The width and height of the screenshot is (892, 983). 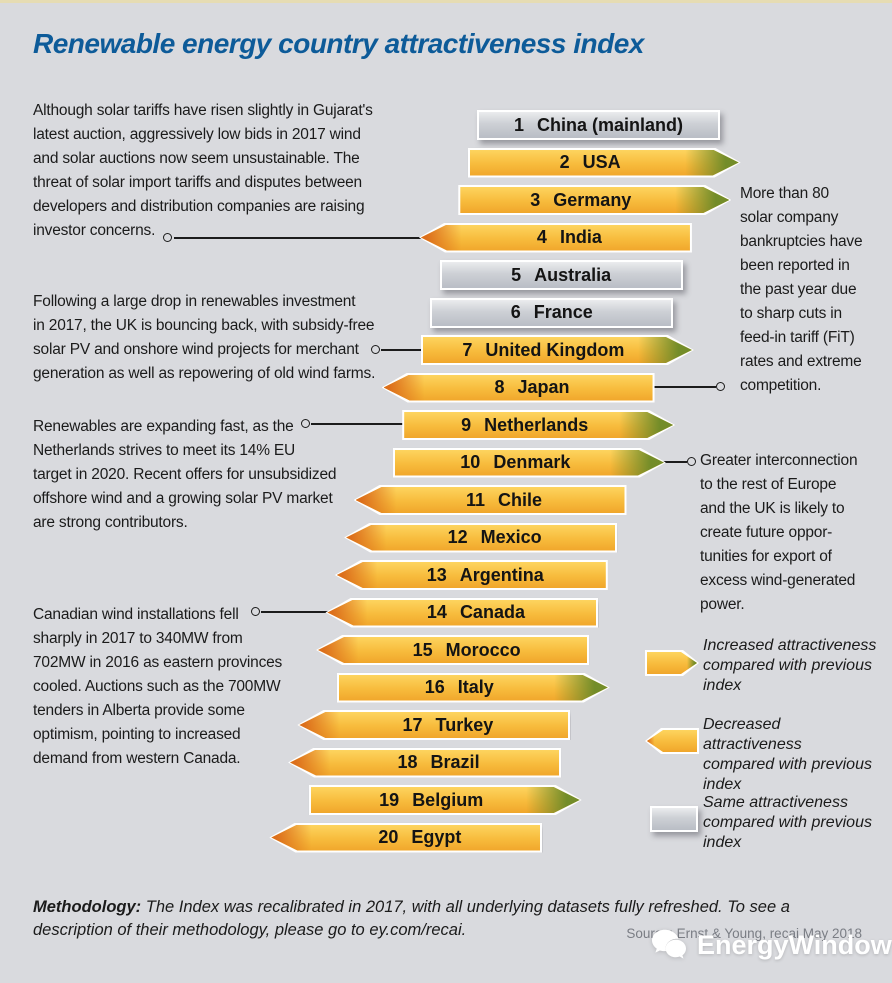 What do you see at coordinates (499, 387) in the screenshot?
I see `rank-number: 8` at bounding box center [499, 387].